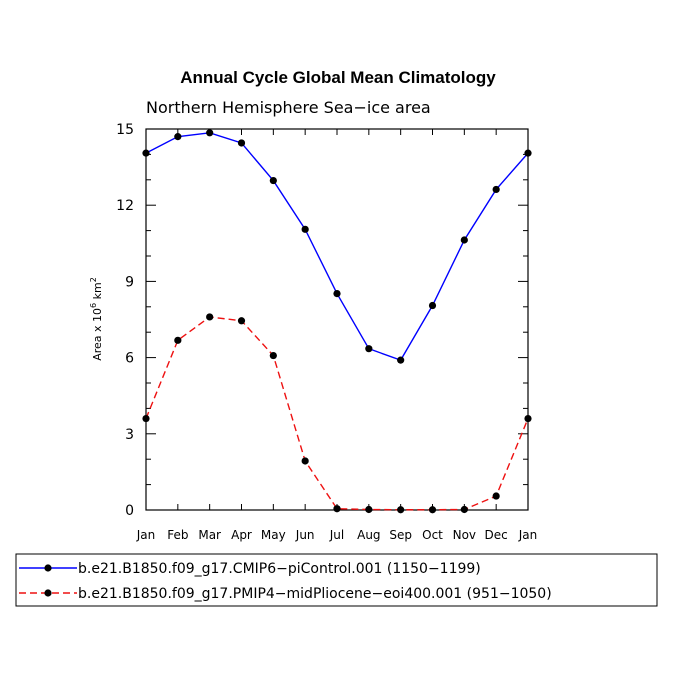 The width and height of the screenshot is (675, 675). Describe the element at coordinates (209, 535) in the screenshot. I see `x-tick-label: Mar` at that location.